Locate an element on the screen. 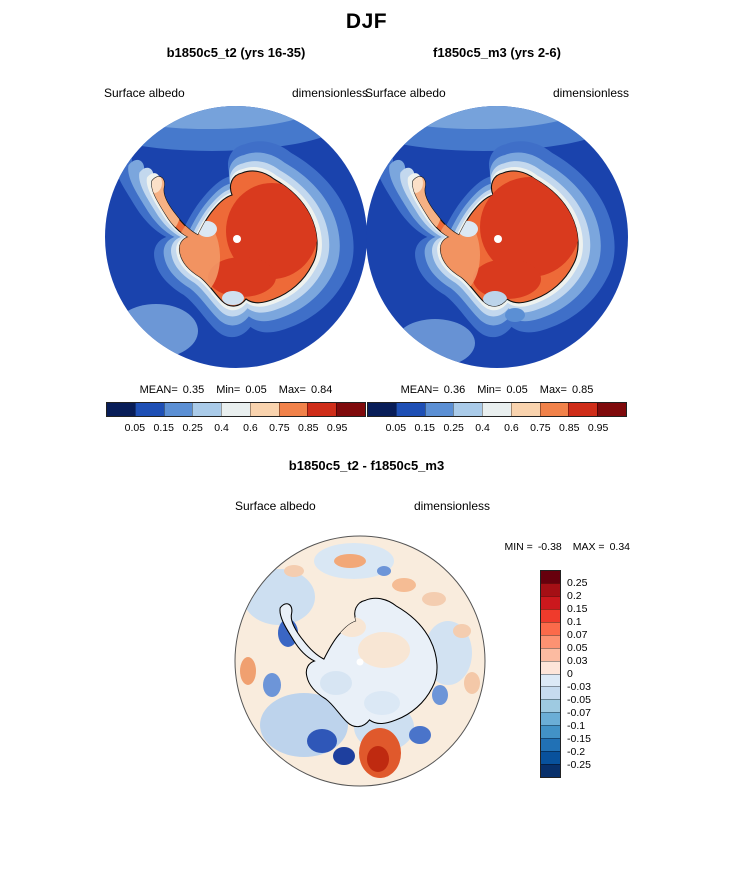 This screenshot has height=882, width=733. variable-row-right: Surface albedo dimensionless is located at coordinates (497, 93).